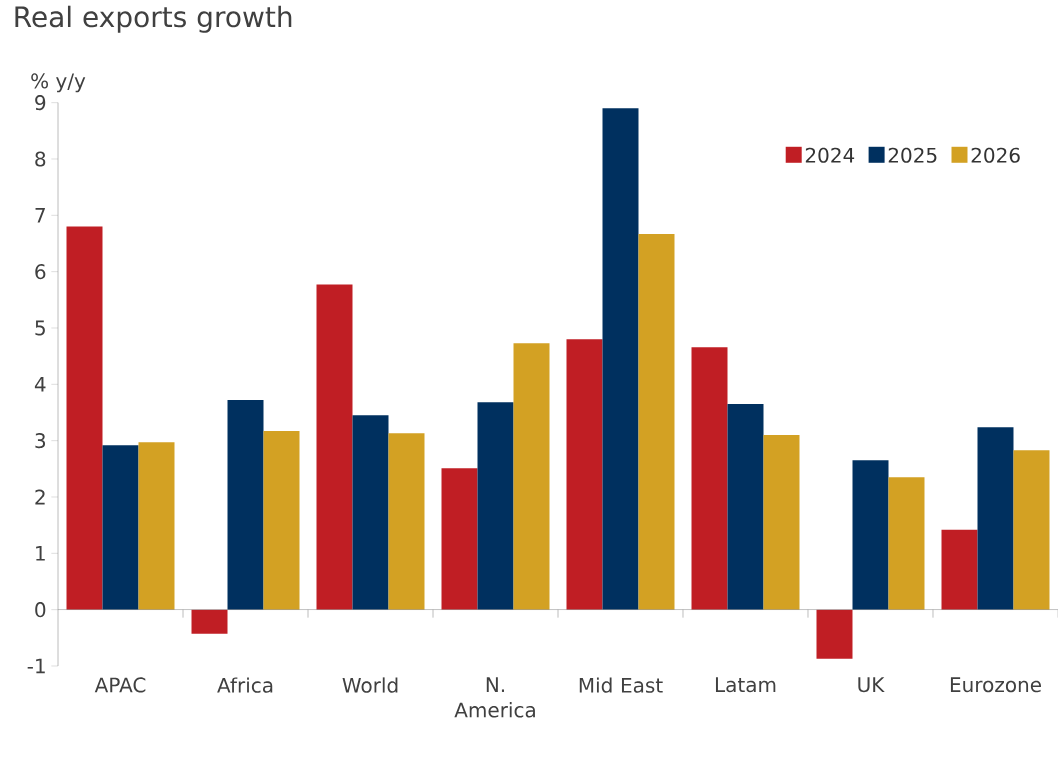  I want to click on y-tick-label: 8, so click(40, 159).